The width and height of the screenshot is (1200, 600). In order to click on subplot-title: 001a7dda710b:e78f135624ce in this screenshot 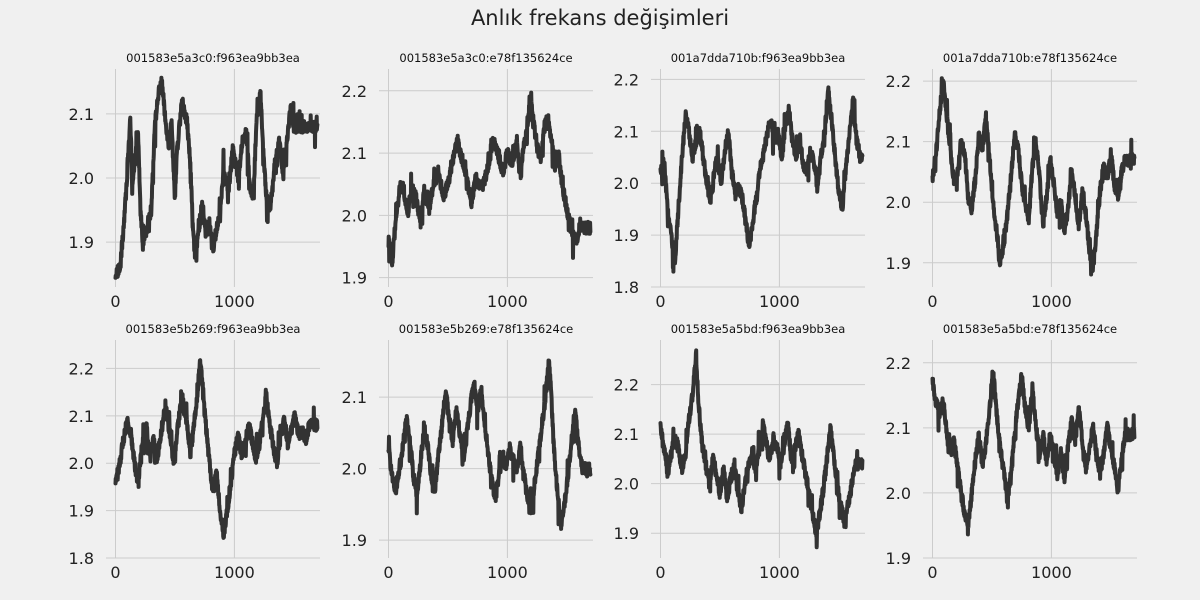, I will do `click(1030, 58)`.